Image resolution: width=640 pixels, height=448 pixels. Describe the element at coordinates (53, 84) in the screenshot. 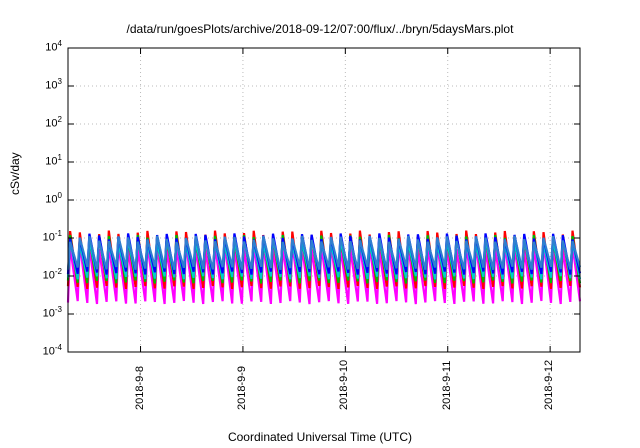

I see `y-tick-label: 10³` at that location.